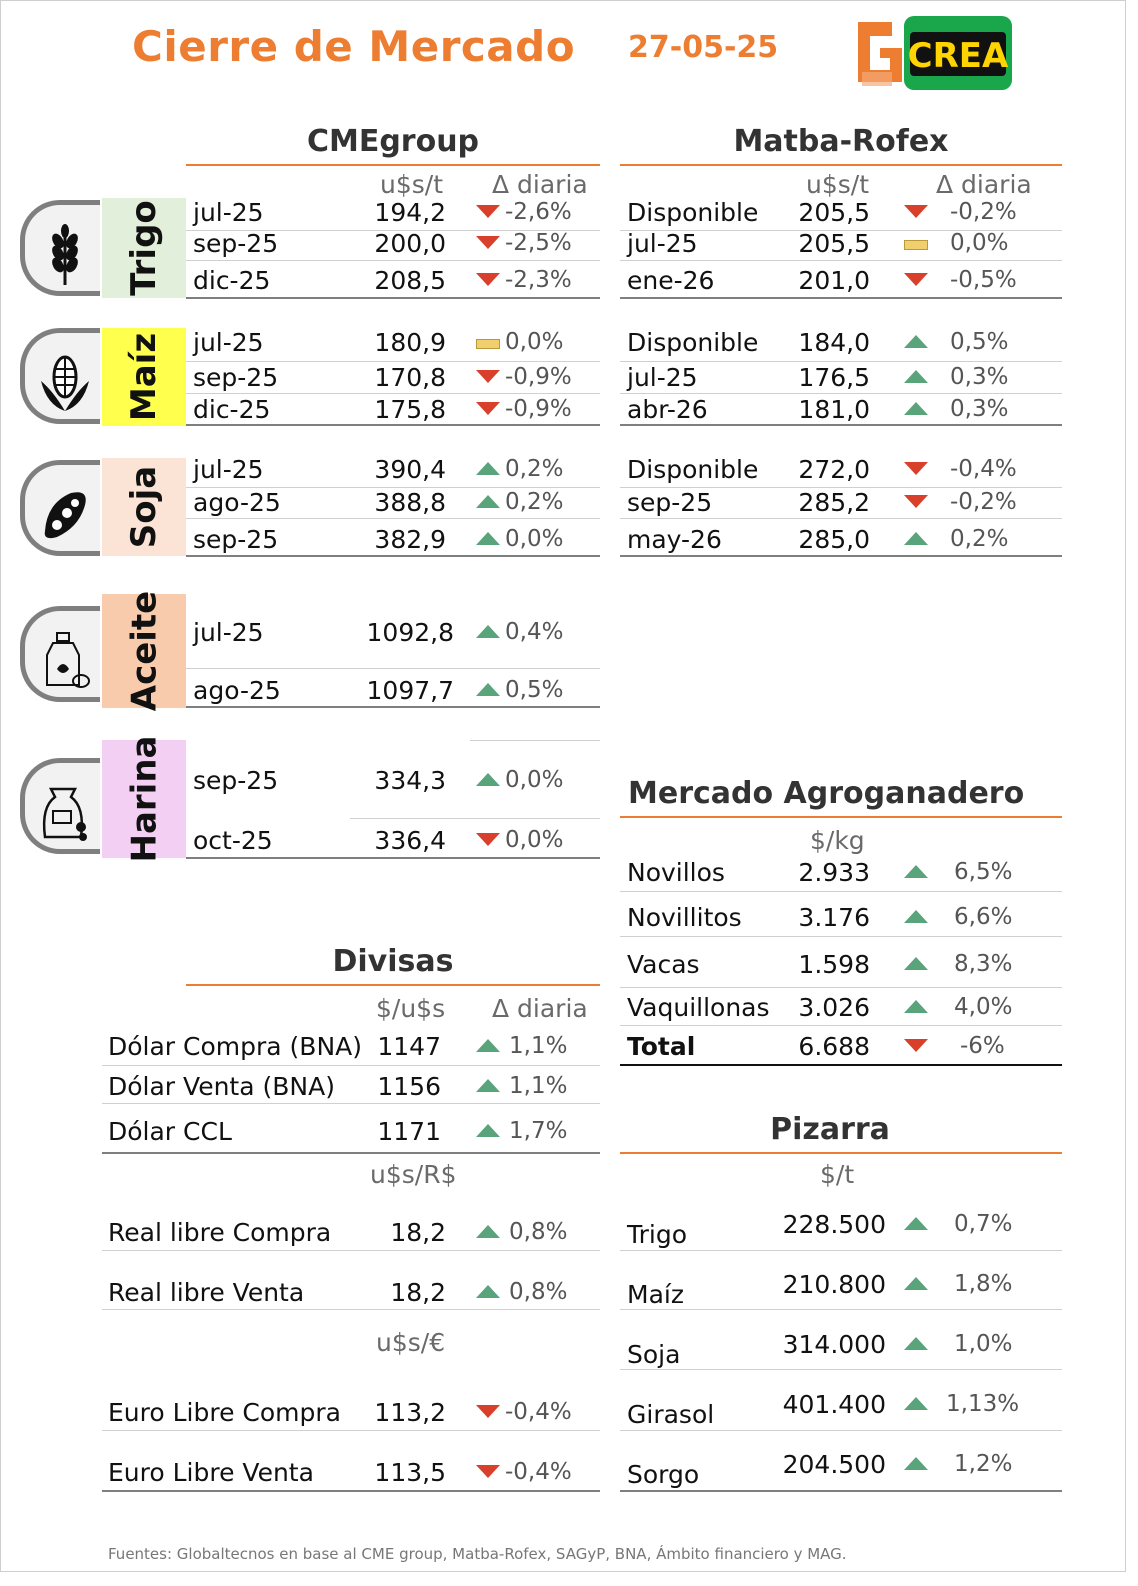 Image resolution: width=1138 pixels, height=1586 pixels. What do you see at coordinates (411, 1342) in the screenshot?
I see `euro-unit-header: u$s/€` at bounding box center [411, 1342].